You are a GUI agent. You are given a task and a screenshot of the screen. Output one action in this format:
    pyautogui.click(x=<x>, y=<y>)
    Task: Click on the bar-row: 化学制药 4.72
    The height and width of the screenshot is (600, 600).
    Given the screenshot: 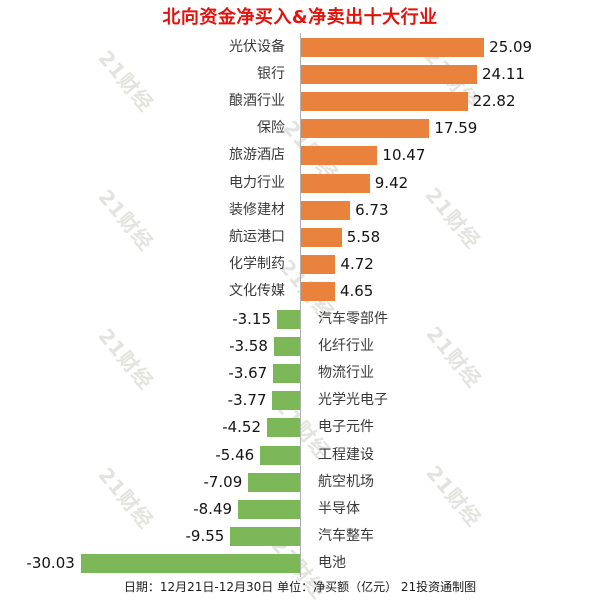 What is the action you would take?
    pyautogui.click(x=300, y=264)
    